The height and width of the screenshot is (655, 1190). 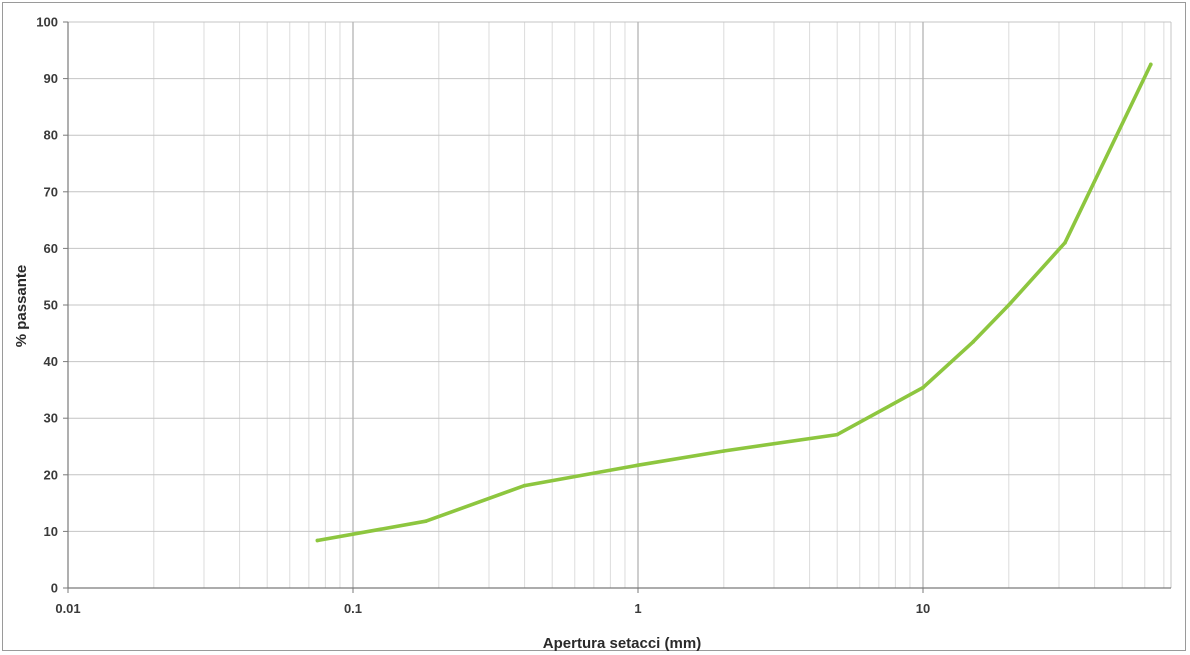 I want to click on y-tick-labels: 0 10 20 30 40 50 60 70 80 90 100, so click(x=47, y=305).